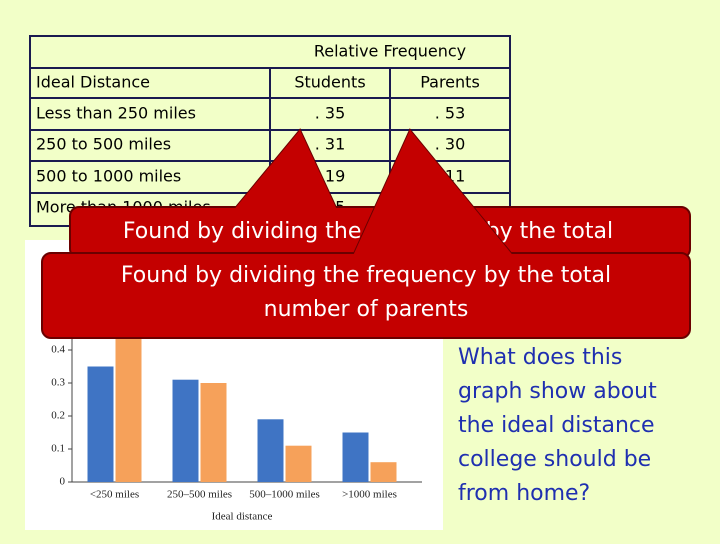  I want to click on x-tick-label: 250–500 miles, so click(199, 495).